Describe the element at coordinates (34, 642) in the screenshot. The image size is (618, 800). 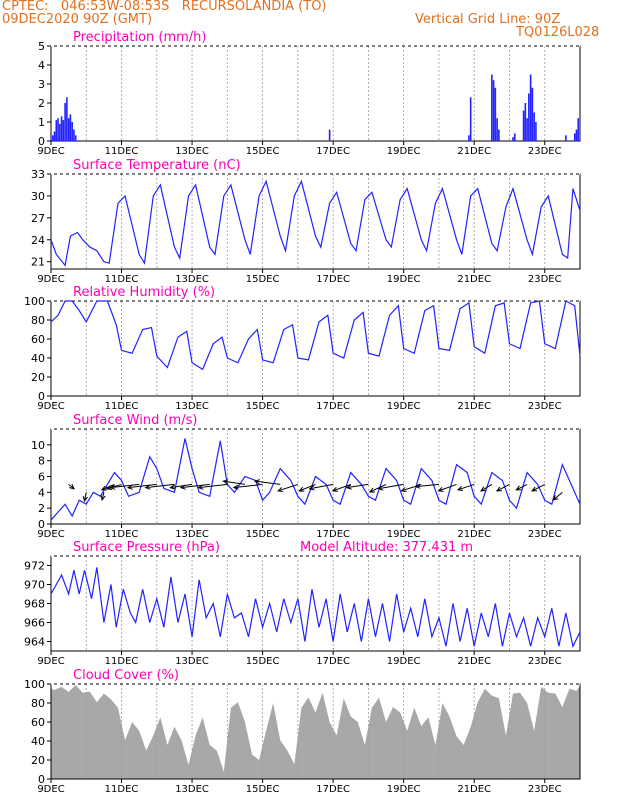
I see `y-tick-label: 964` at that location.